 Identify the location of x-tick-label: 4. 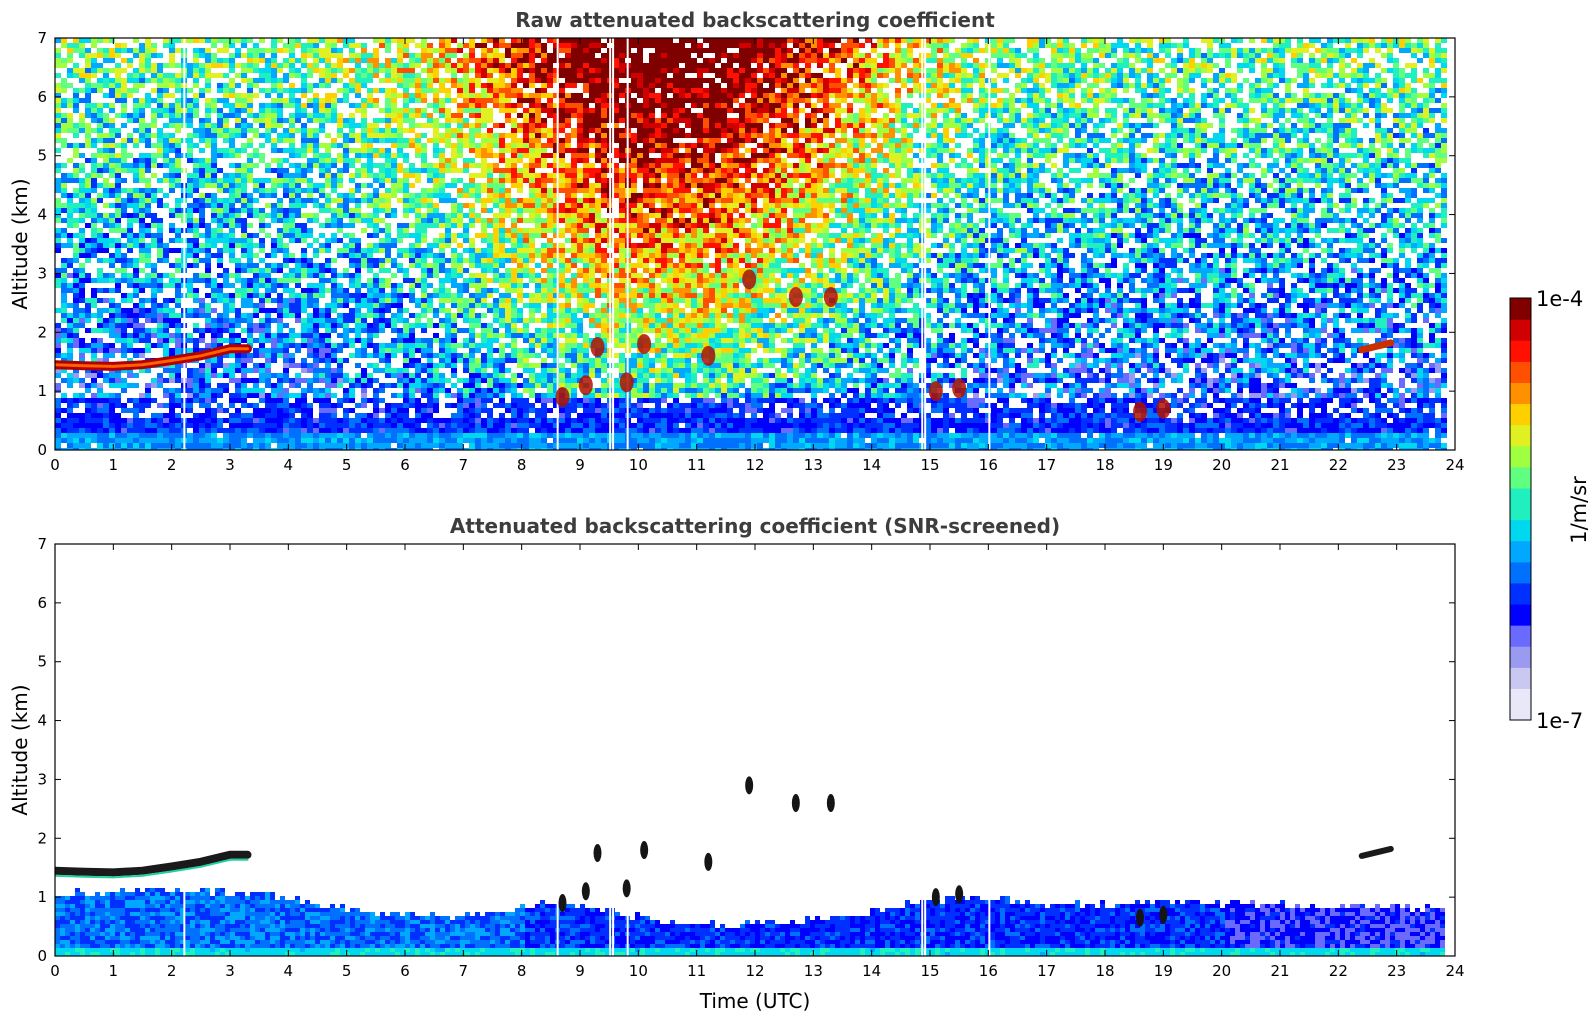
(289, 971).